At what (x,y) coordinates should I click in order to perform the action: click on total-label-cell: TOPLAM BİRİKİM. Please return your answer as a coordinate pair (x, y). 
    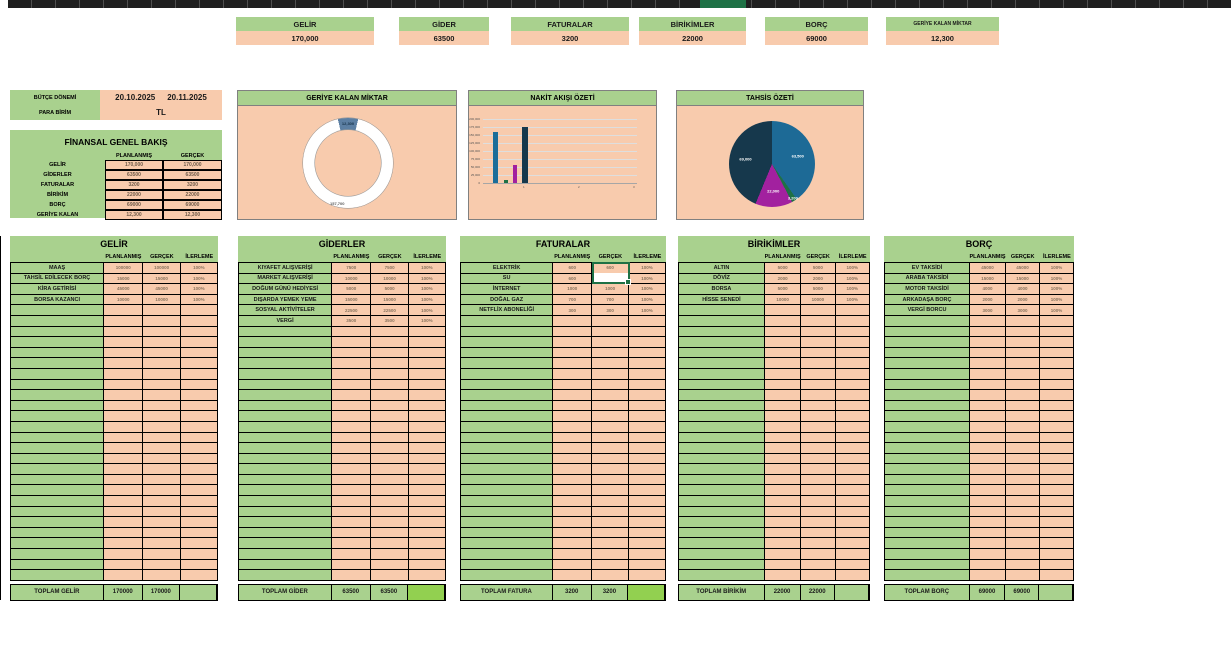
    Looking at the image, I should click on (722, 592).